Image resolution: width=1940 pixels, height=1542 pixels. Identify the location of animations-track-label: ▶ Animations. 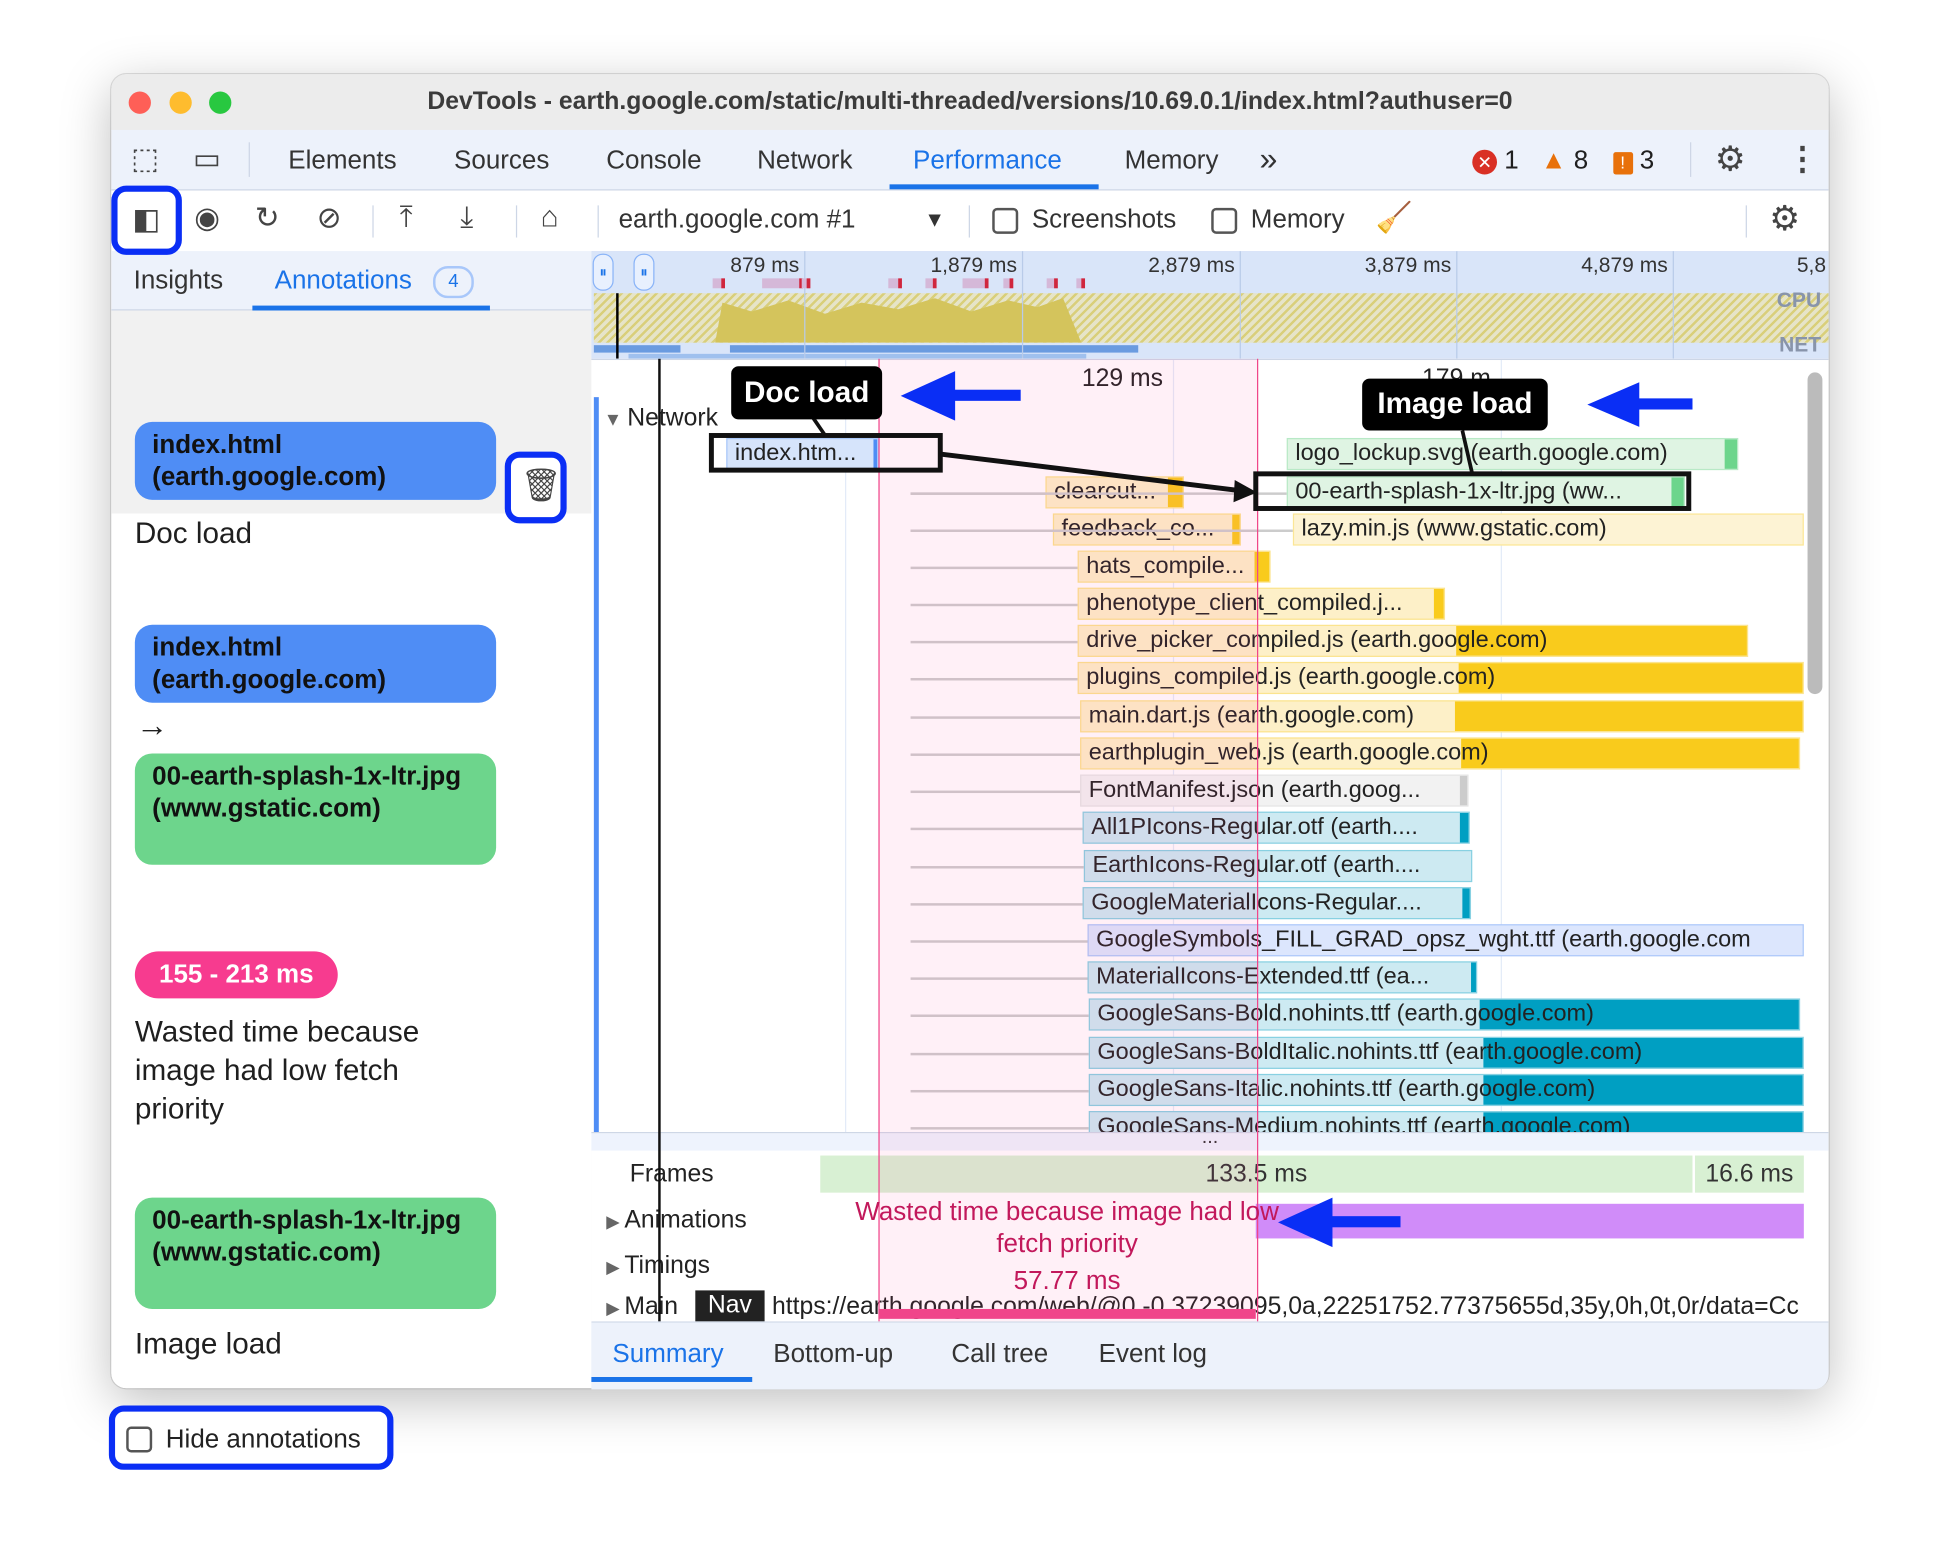
(676, 1220).